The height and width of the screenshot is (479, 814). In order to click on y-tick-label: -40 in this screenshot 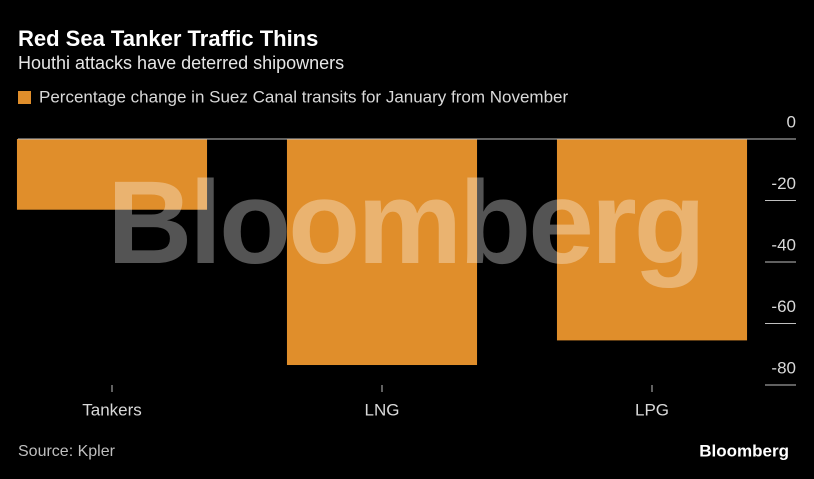, I will do `click(783, 244)`.